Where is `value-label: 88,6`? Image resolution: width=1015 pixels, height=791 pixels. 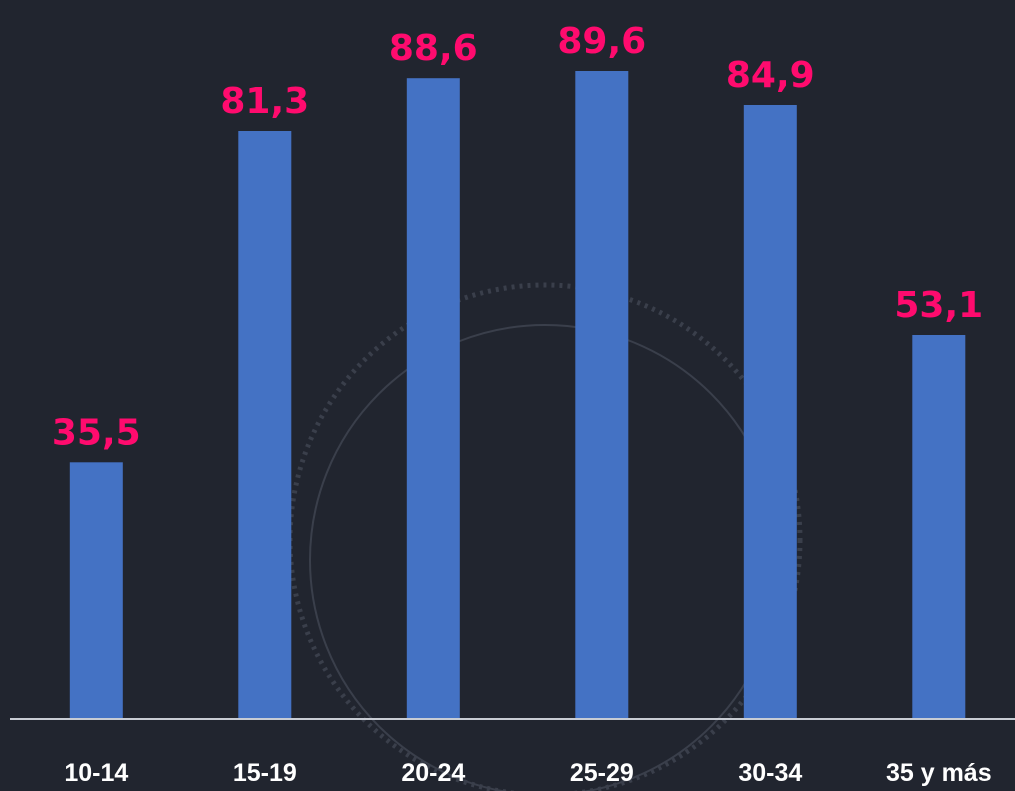 value-label: 88,6 is located at coordinates (433, 48).